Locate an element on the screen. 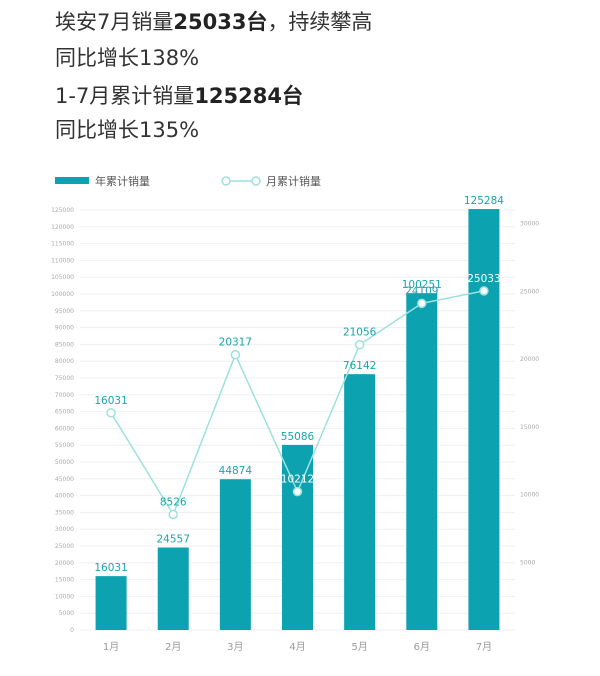 The height and width of the screenshot is (676, 600). x-tick-label: 6月 is located at coordinates (422, 647).